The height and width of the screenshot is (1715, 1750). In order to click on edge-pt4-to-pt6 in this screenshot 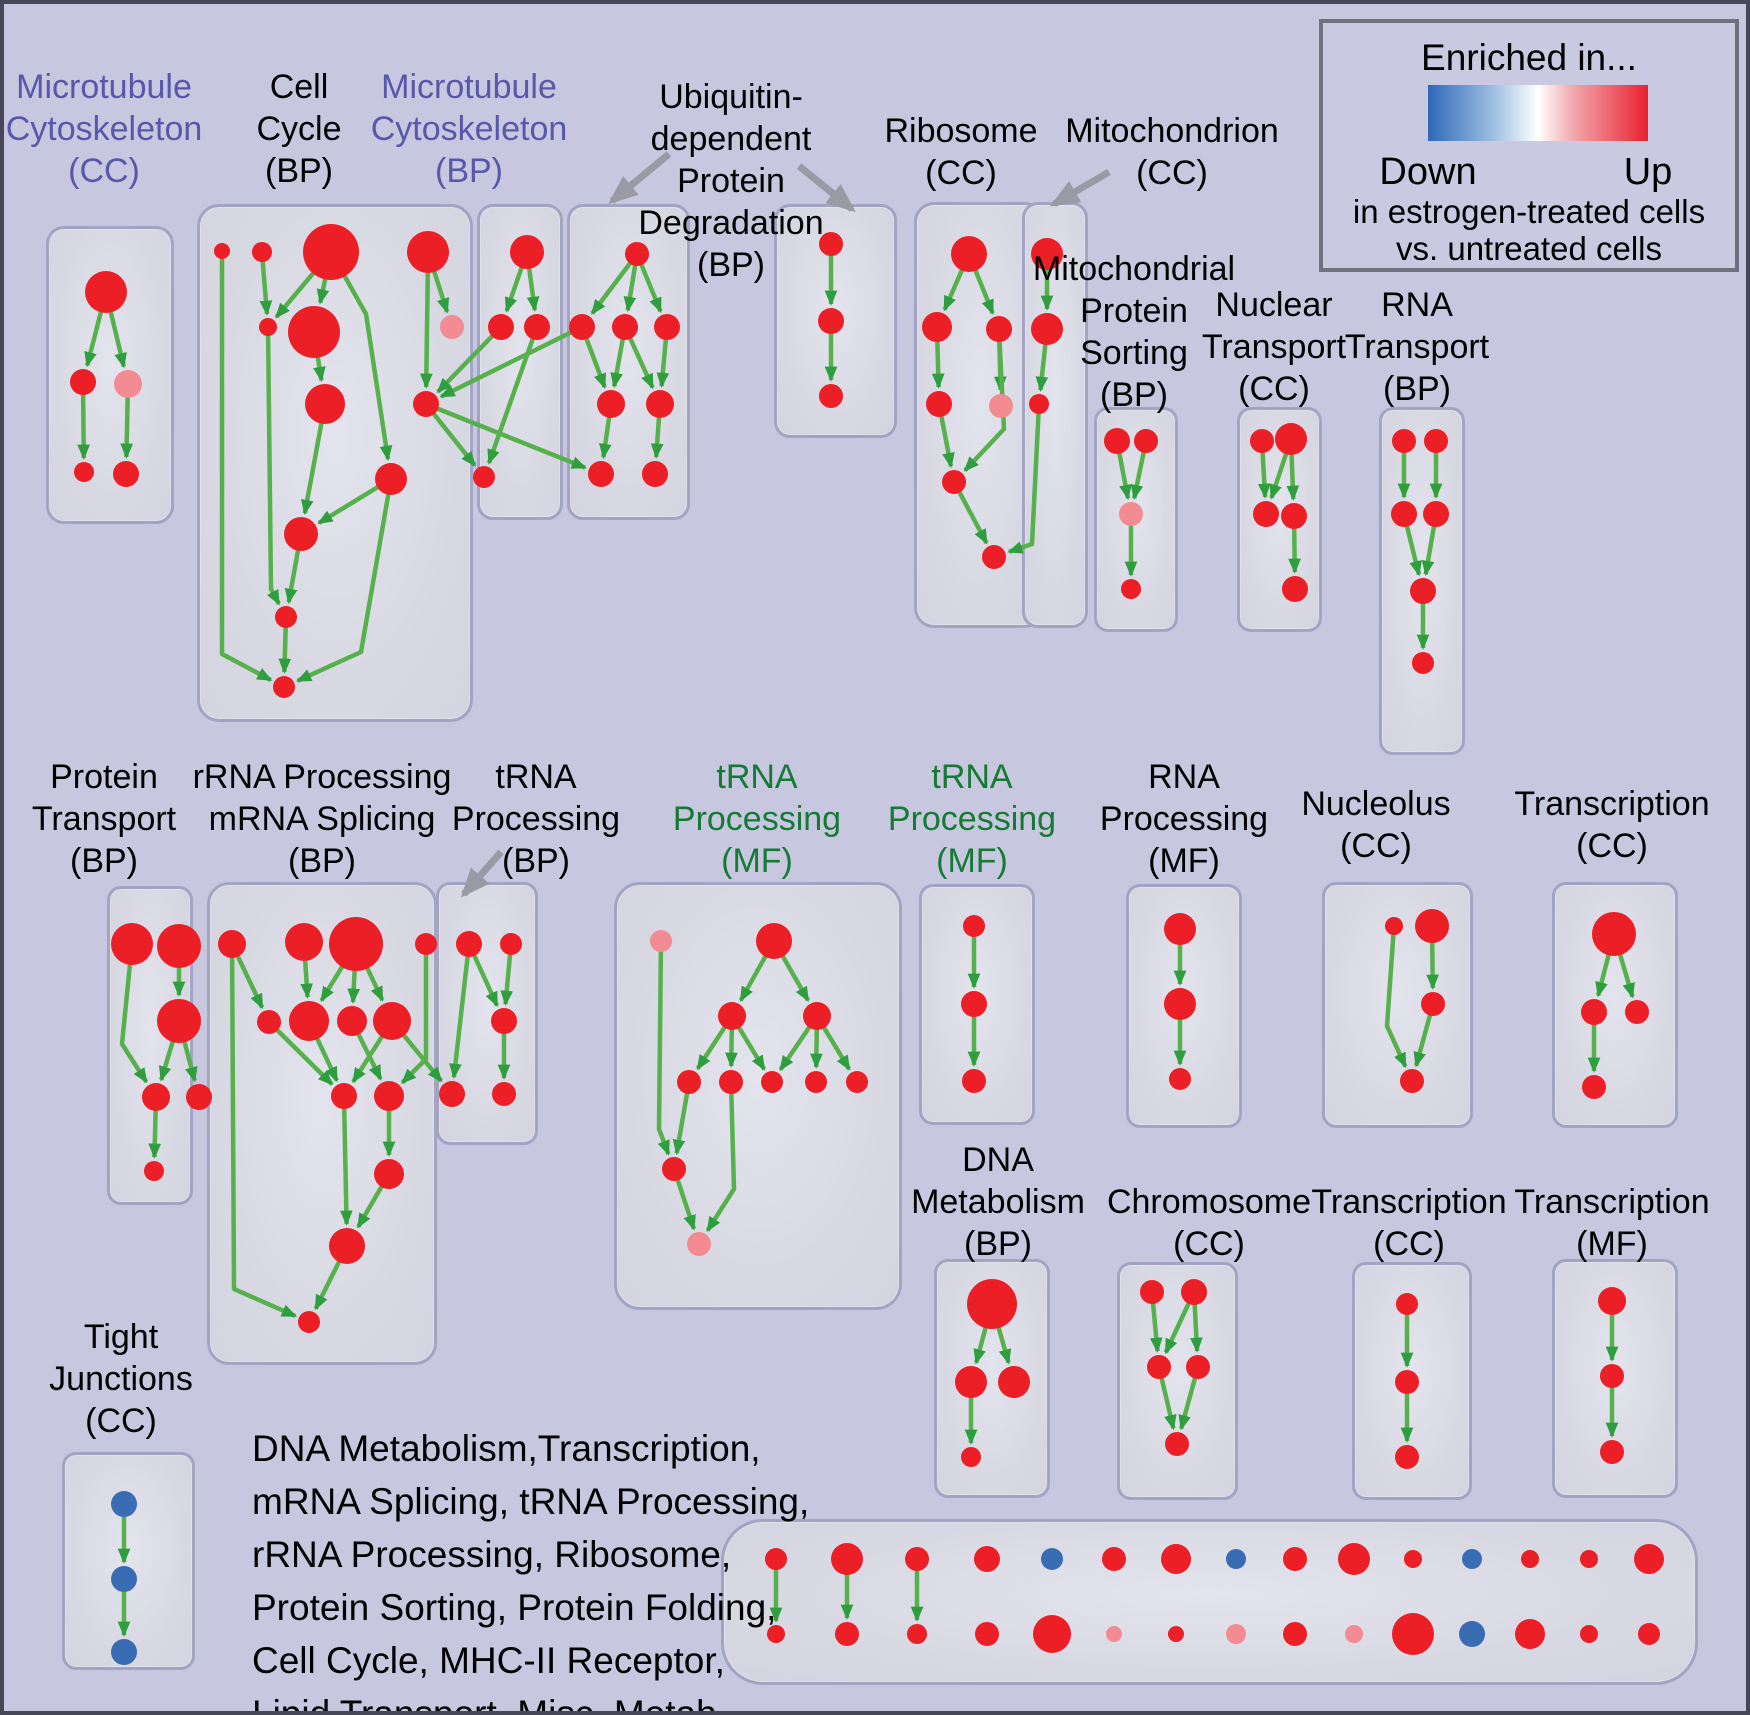, I will do `click(155, 1133)`.